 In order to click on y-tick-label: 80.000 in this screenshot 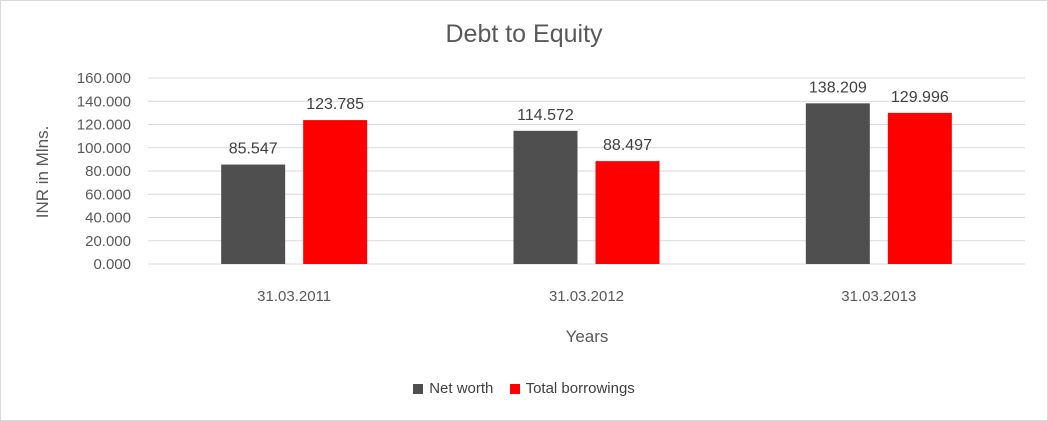, I will do `click(108, 171)`.